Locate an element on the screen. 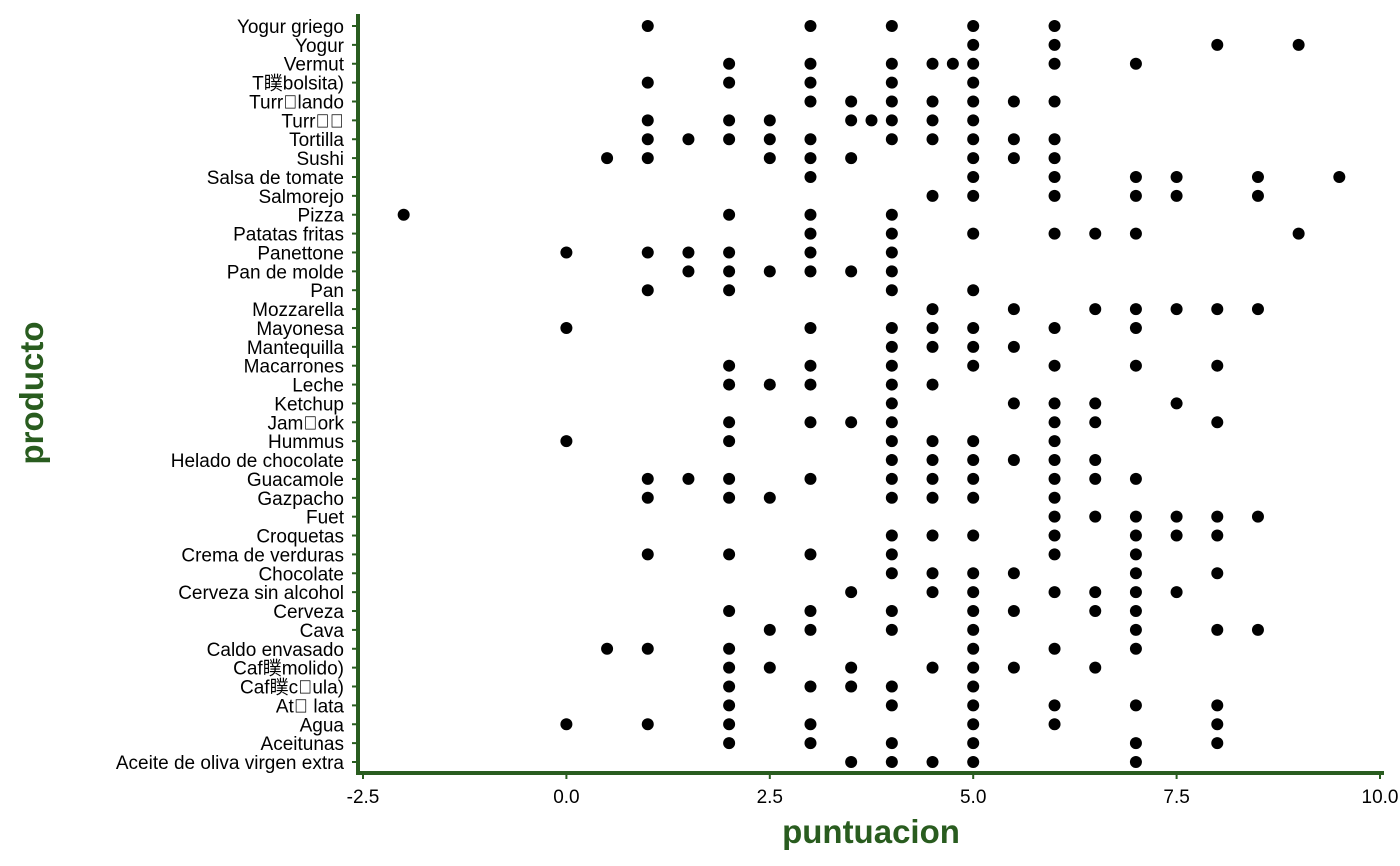 The height and width of the screenshot is (866, 1400). y-tick-label: Vermut is located at coordinates (314, 65).